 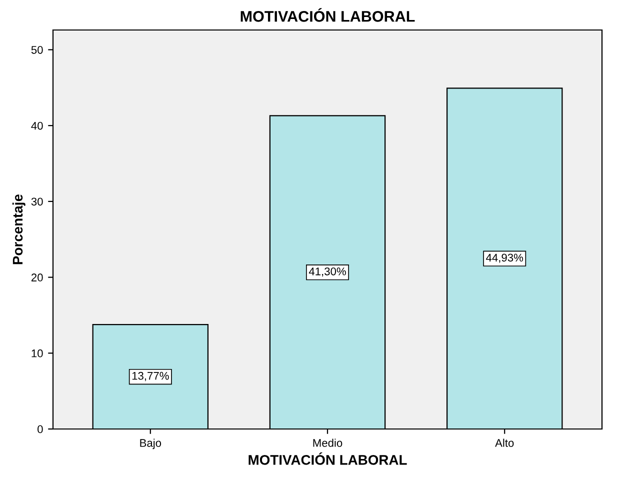 I want to click on y-tick-label: 0, so click(x=40, y=429).